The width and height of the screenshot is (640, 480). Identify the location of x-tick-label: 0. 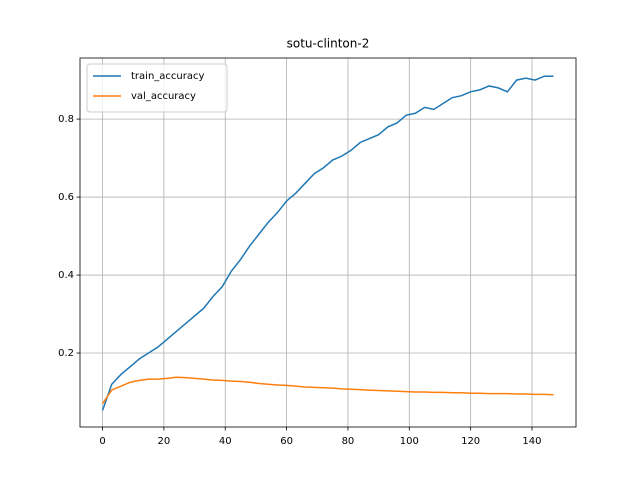
(102, 441).